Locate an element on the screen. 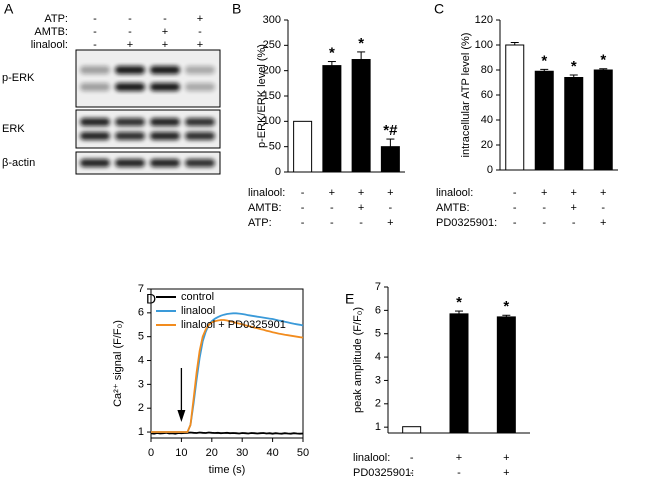 This screenshot has height=489, width=668. y-axis-label: intracellular ATP level (%) is located at coordinates (466, 95).